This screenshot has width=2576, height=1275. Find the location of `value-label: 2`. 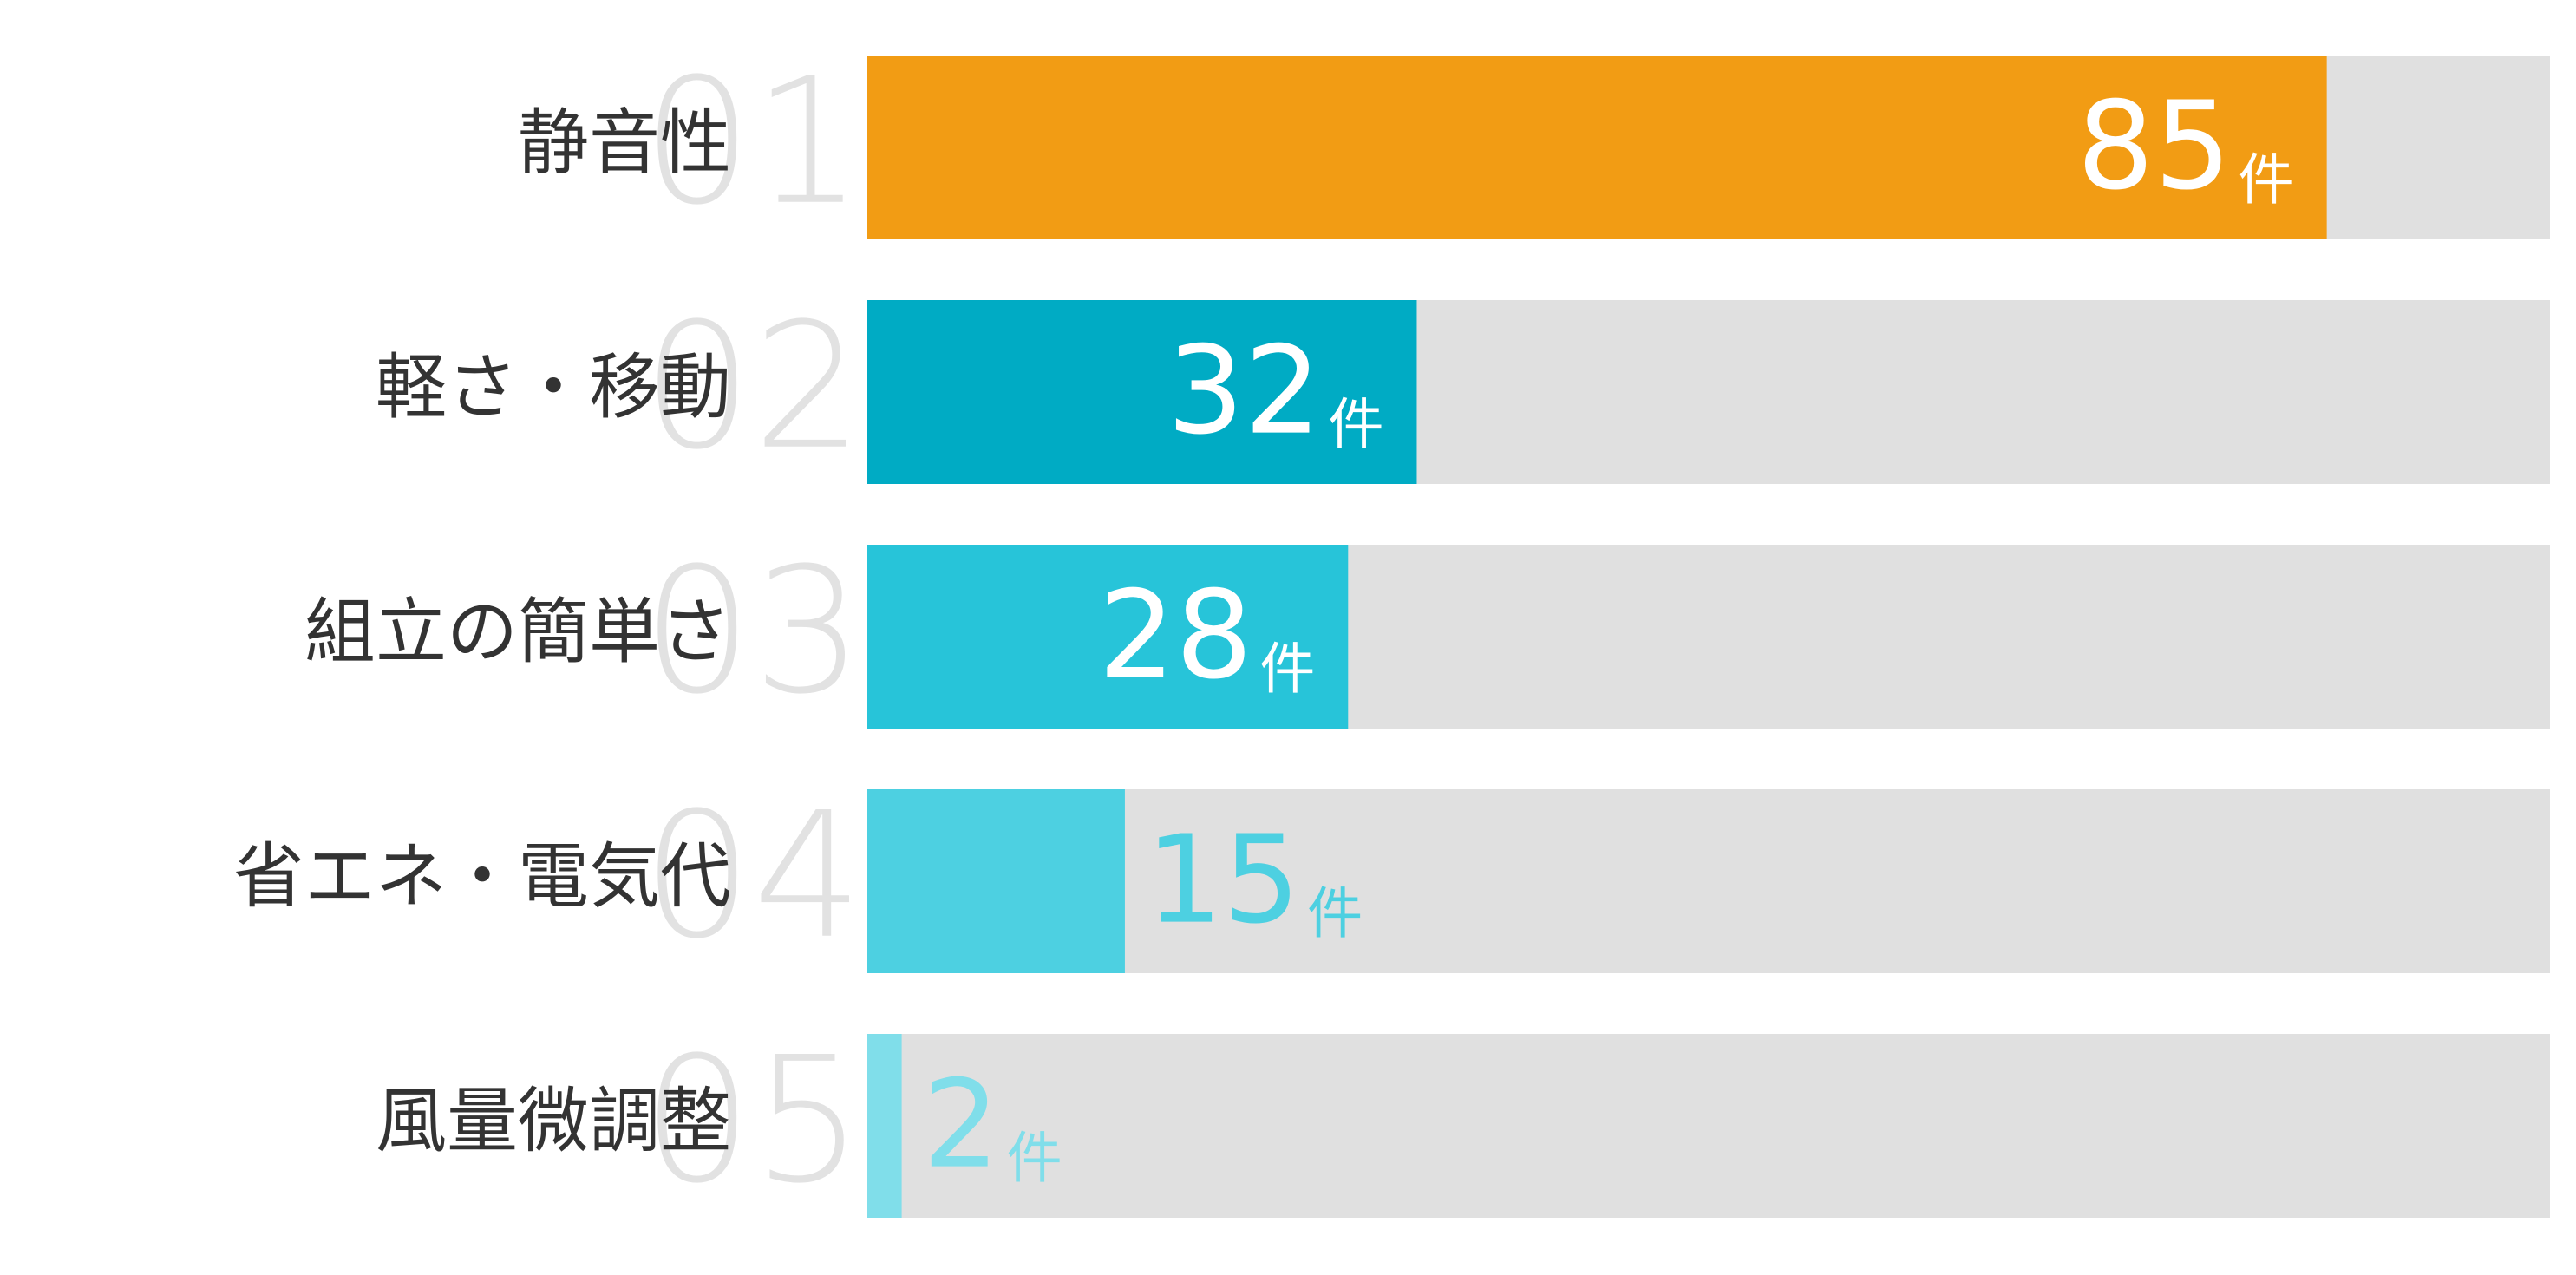

value-label: 2 is located at coordinates (961, 1125).